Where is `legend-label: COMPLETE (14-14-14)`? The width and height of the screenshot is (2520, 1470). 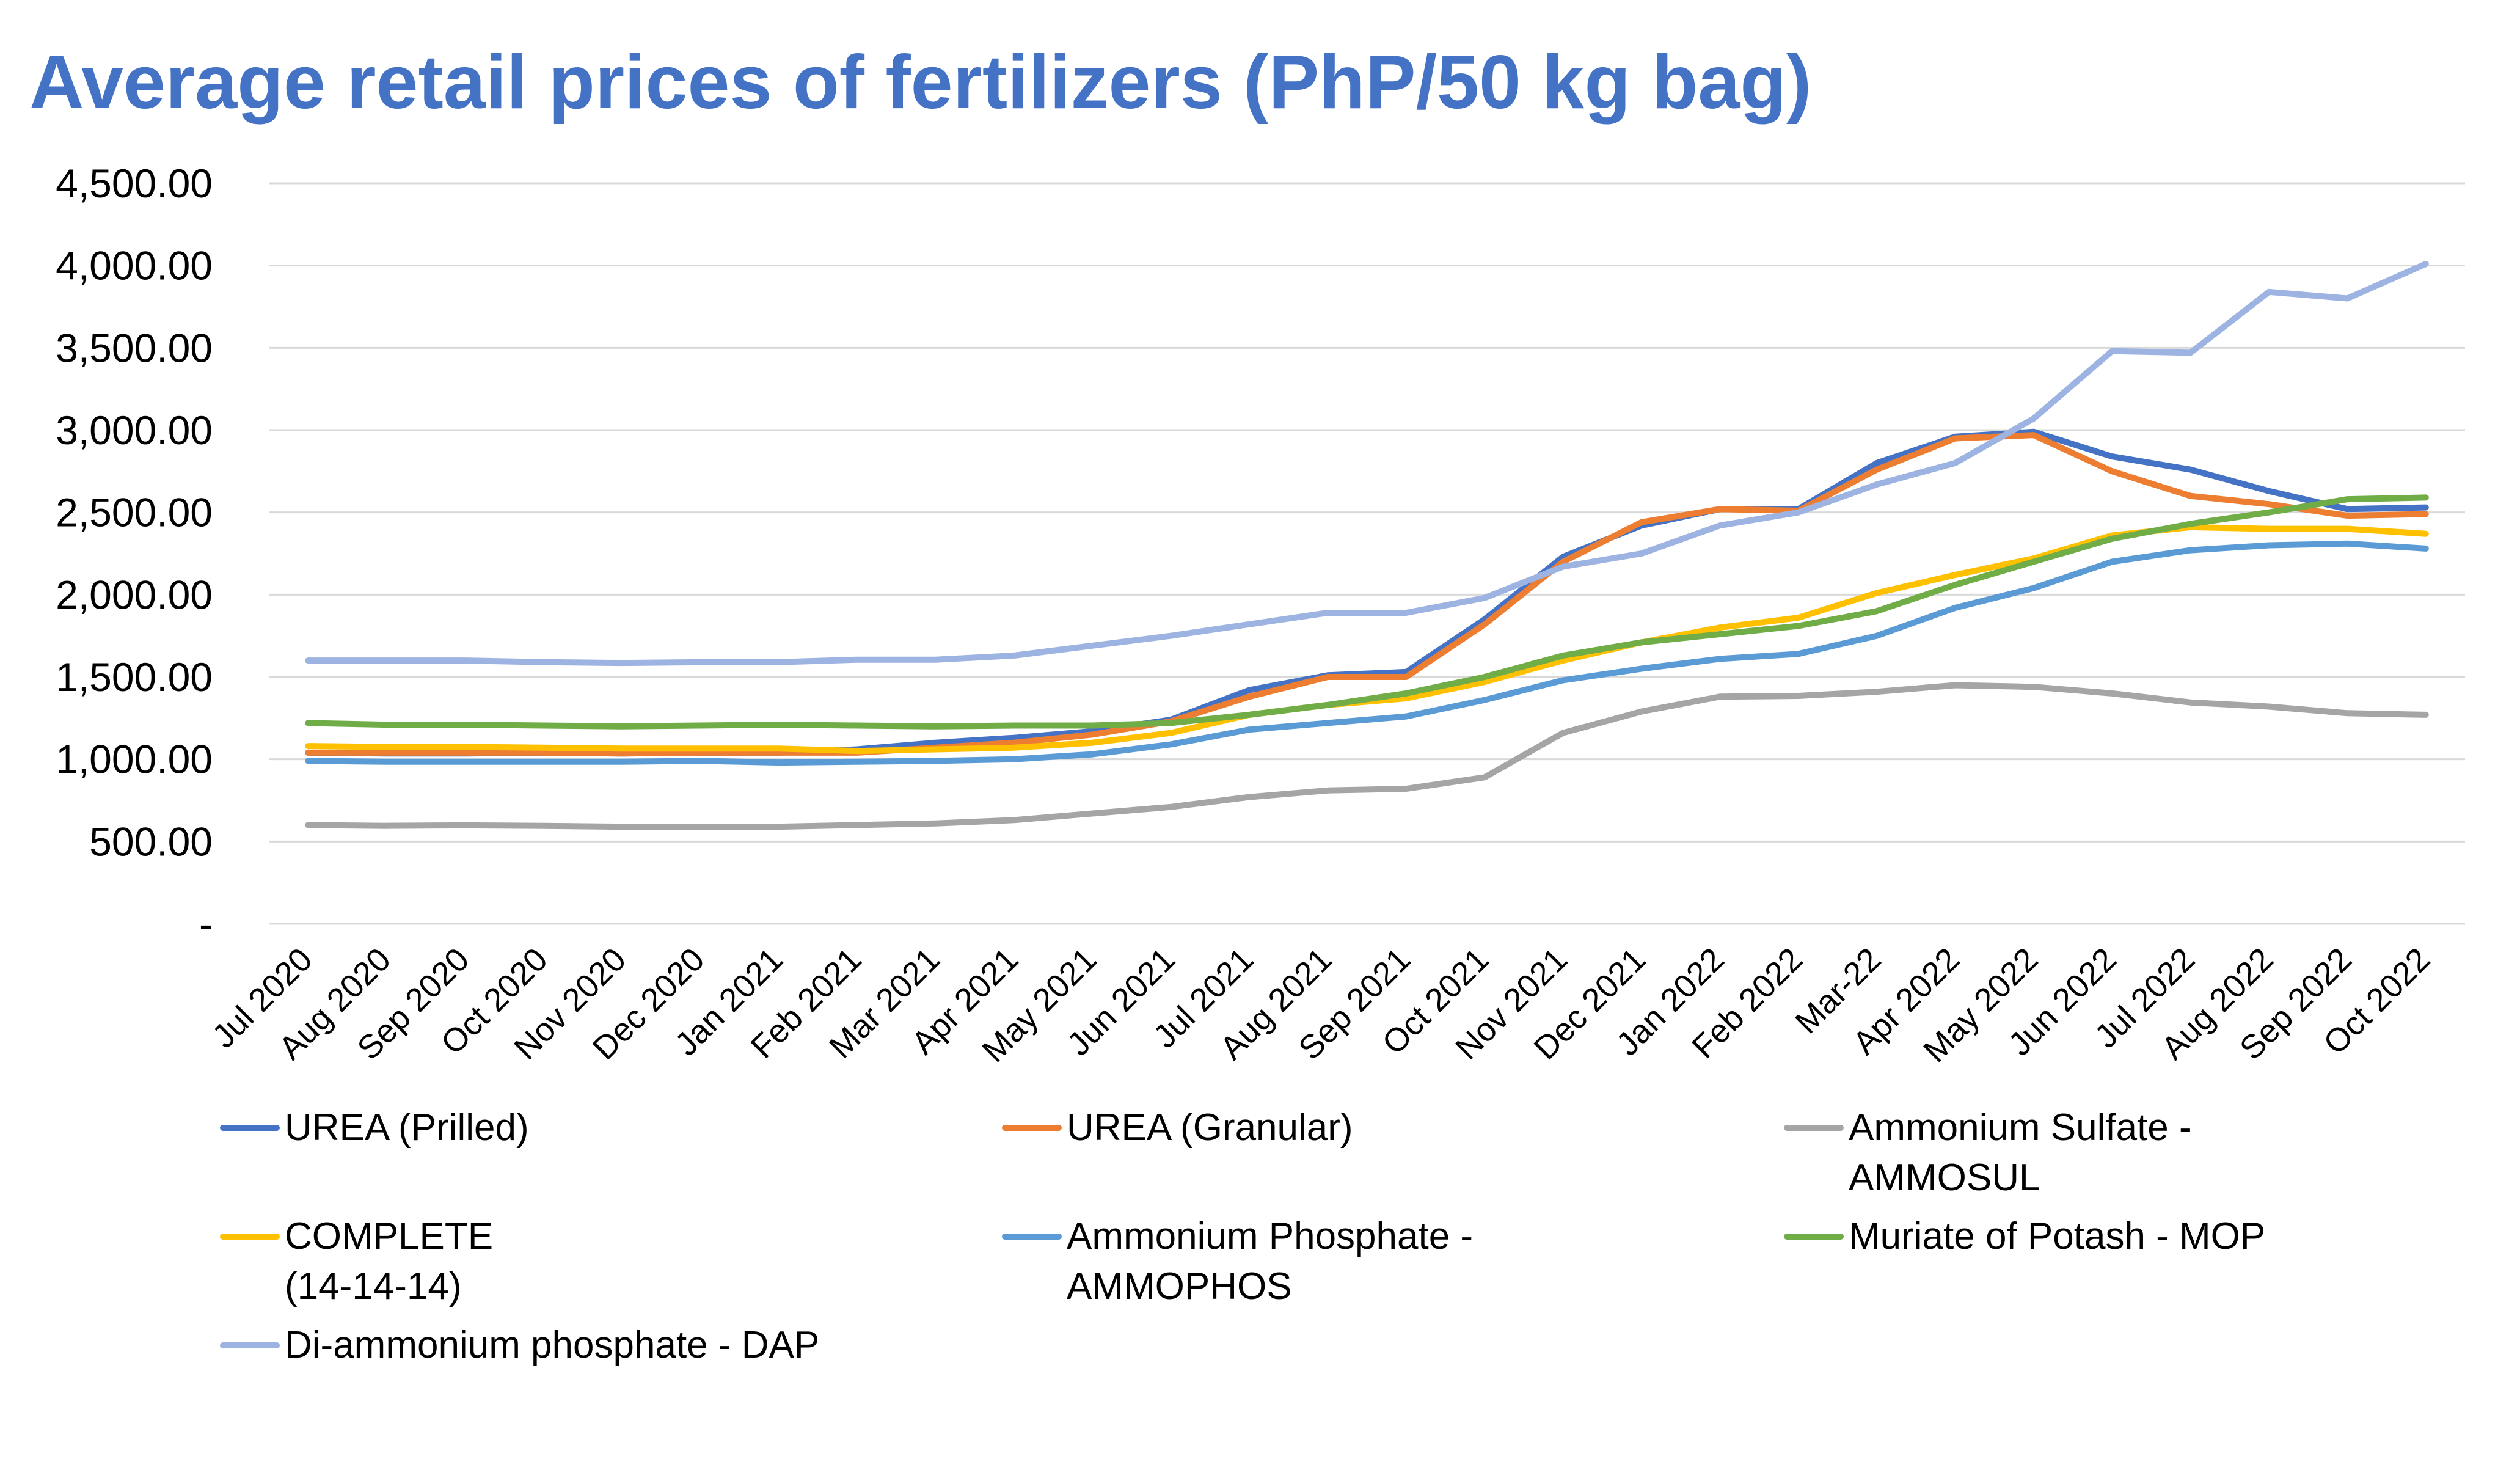 legend-label: COMPLETE (14-14-14) is located at coordinates (389, 1261).